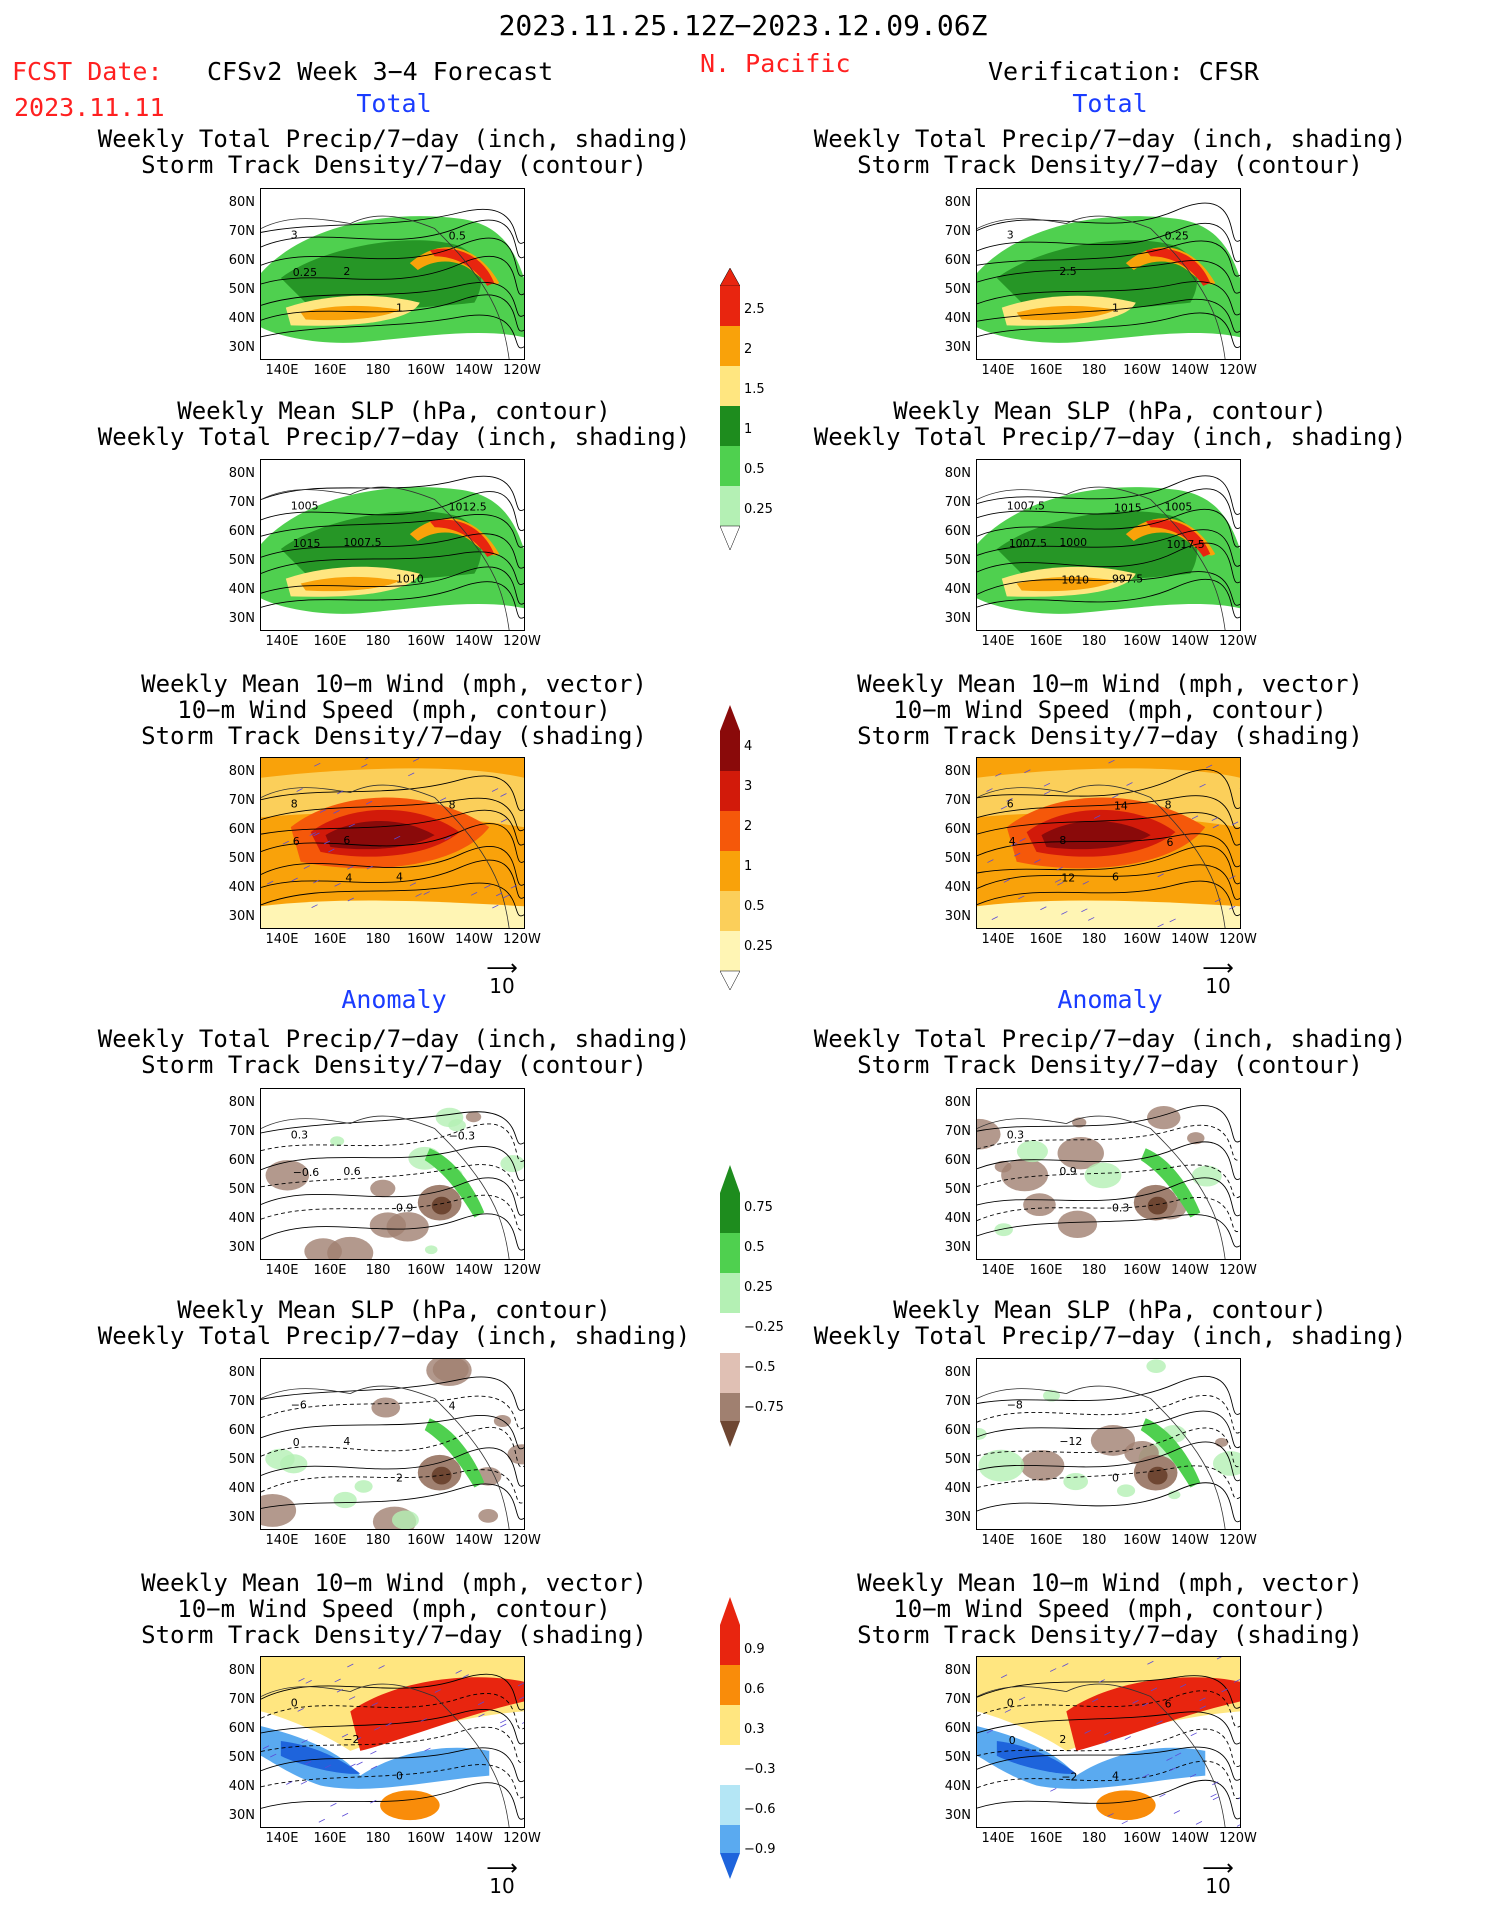 The width and height of the screenshot is (1487, 1925). I want to click on map-plot: 0 2 4 6 0 −2, so click(1108, 1742).